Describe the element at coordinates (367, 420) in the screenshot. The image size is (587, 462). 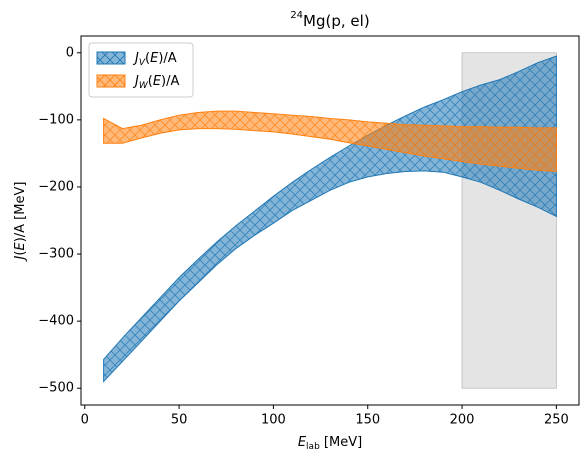
I see `x-tick-label: 150` at that location.